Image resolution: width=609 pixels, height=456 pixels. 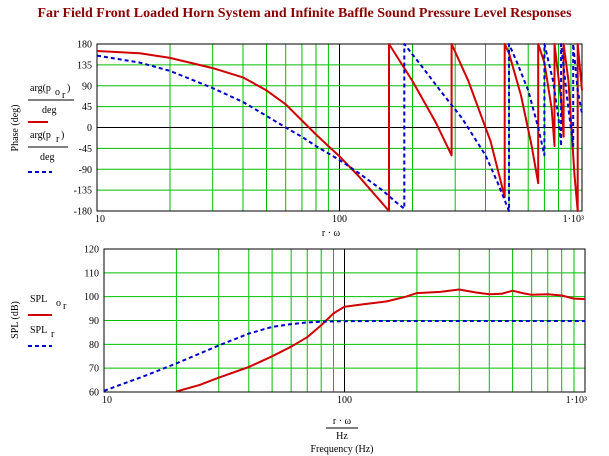 I want to click on phase-ytick-label: -45, so click(x=85, y=149).